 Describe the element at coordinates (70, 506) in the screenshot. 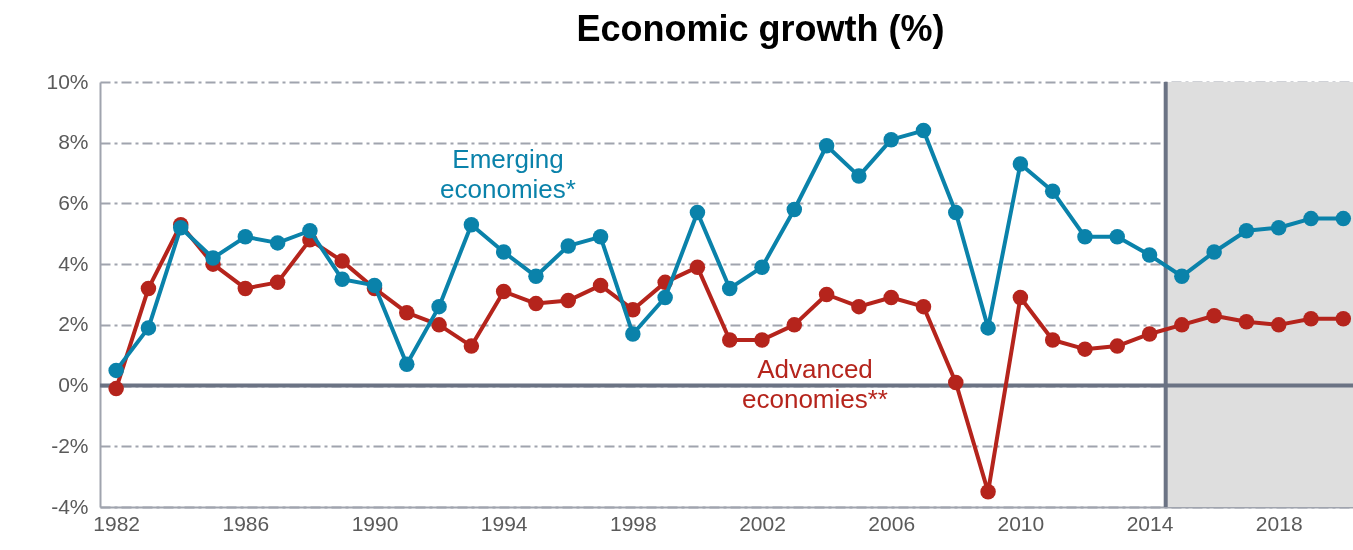

I see `y-tick-label: -4%` at that location.